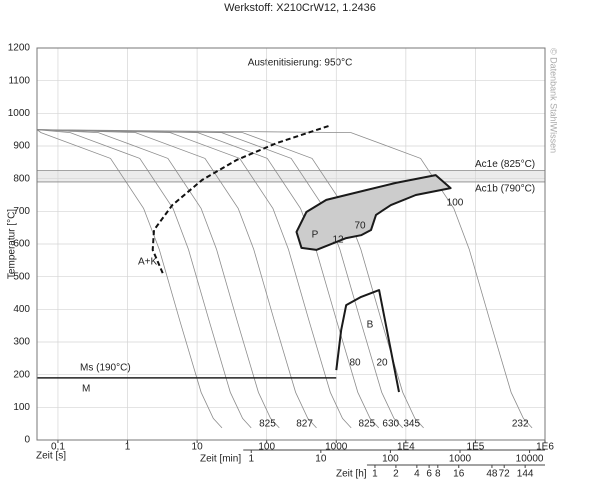  What do you see at coordinates (19, 48) in the screenshot?
I see `y-tick-label: 1200` at bounding box center [19, 48].